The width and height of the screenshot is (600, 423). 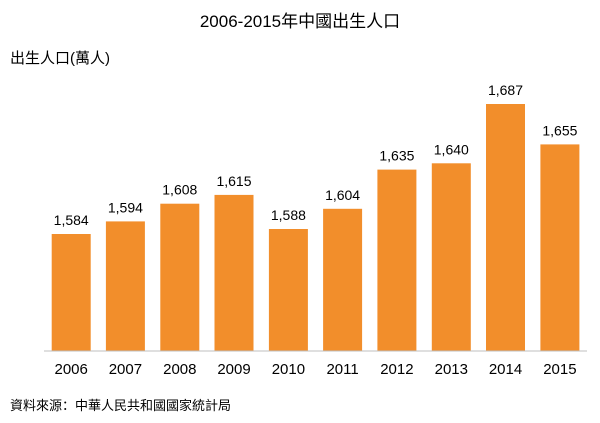 I want to click on value-label-2007: 1,594, so click(x=125, y=207).